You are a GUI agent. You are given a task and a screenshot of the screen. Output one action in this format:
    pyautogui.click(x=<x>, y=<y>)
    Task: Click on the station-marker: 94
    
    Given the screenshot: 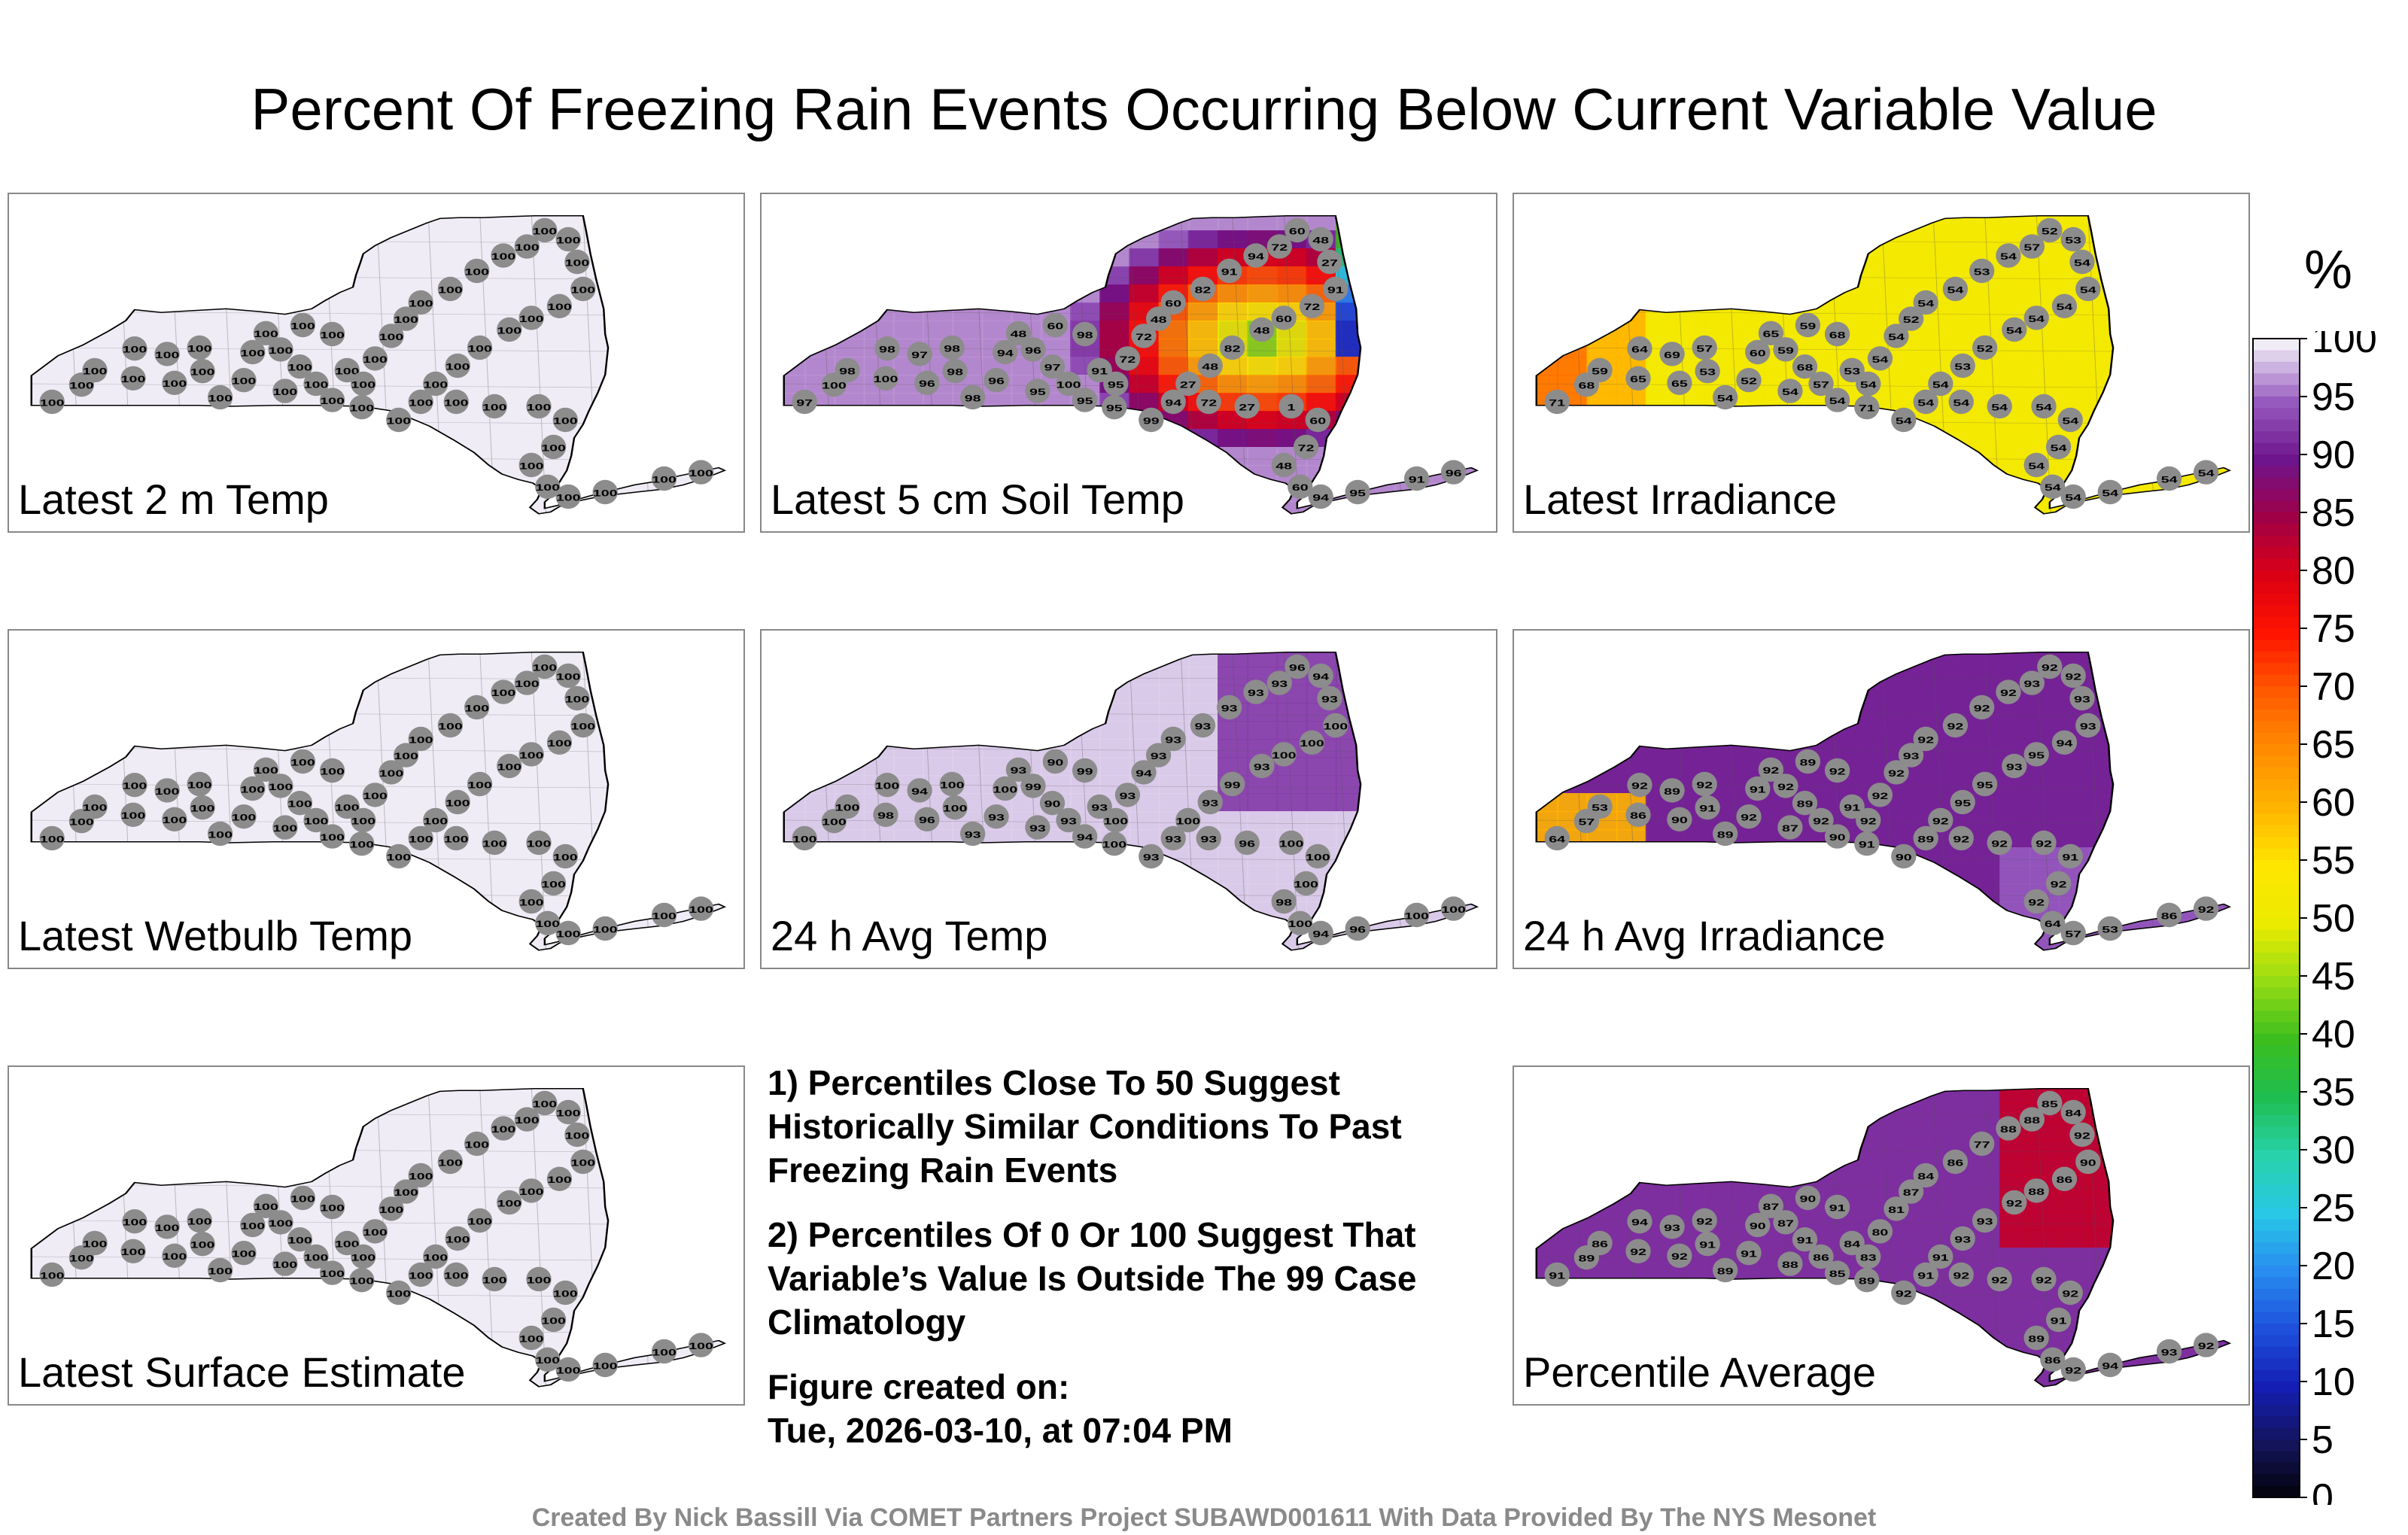 What is the action you would take?
    pyautogui.click(x=1173, y=402)
    